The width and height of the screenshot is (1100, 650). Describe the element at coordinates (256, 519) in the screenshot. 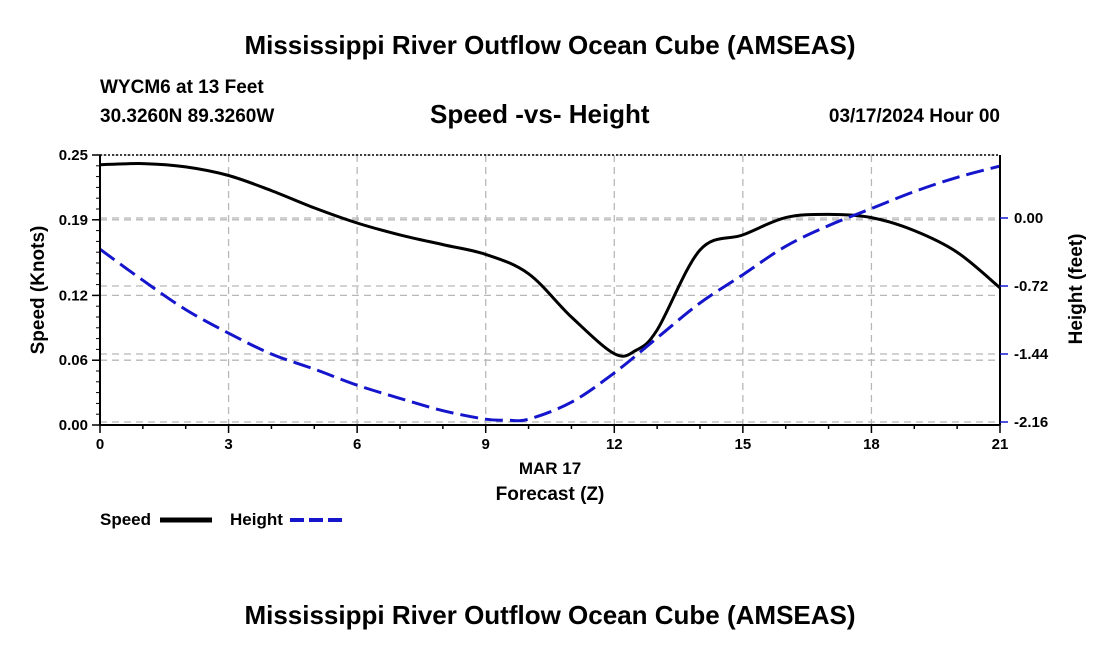

I see `legend-label-height: Height` at that location.